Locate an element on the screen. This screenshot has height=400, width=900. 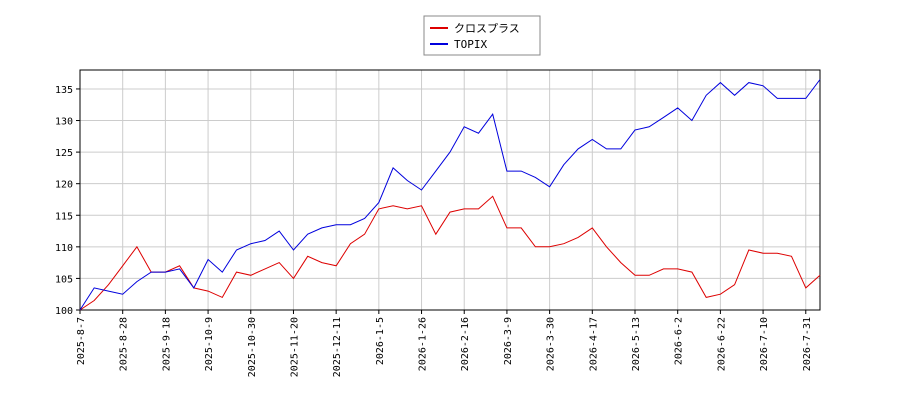
y-tick-label: 110 is located at coordinates (64, 248).